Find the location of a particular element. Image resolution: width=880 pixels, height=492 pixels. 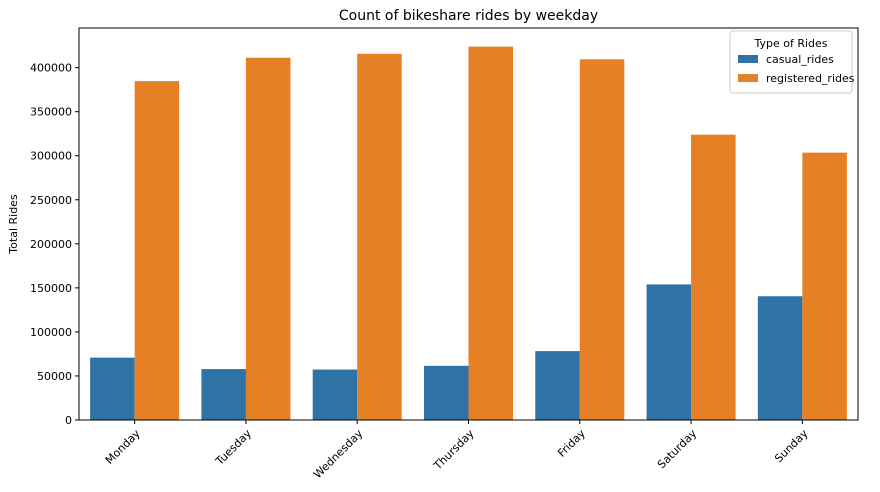

y-tick-label: 350000 is located at coordinates (51, 112).